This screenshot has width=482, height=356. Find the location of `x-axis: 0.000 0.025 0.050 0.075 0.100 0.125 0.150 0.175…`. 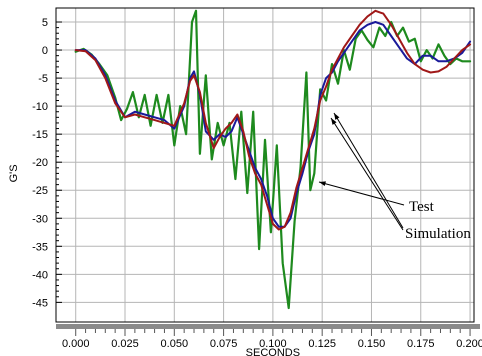

x-axis: 0.000 0.025 0.050 0.075 0.100 0.125 0.150 0.175… is located at coordinates (269, 340).